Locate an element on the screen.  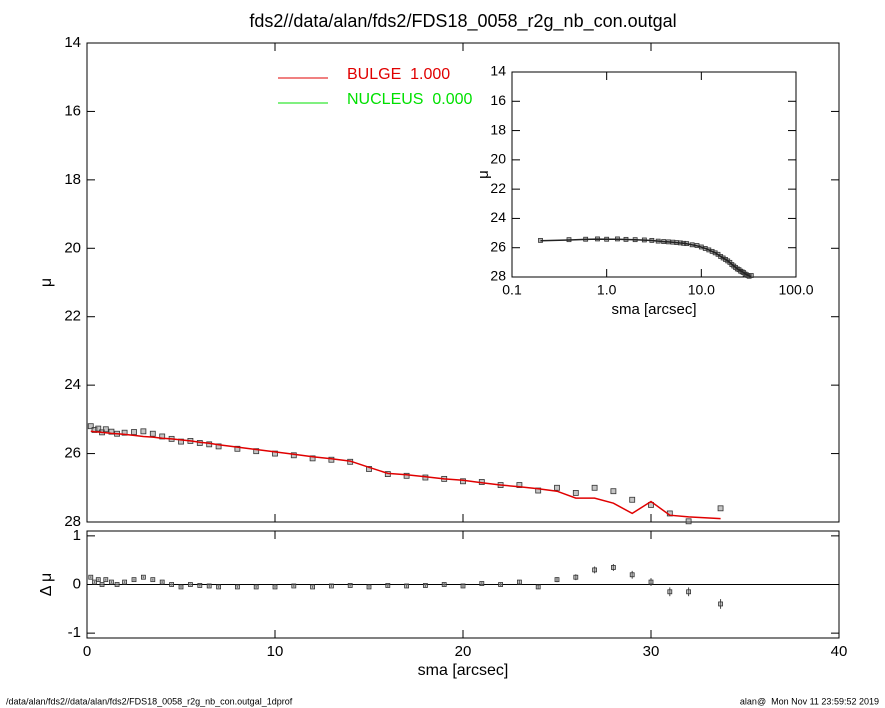
x-tick-label: 20 is located at coordinates (463, 651).